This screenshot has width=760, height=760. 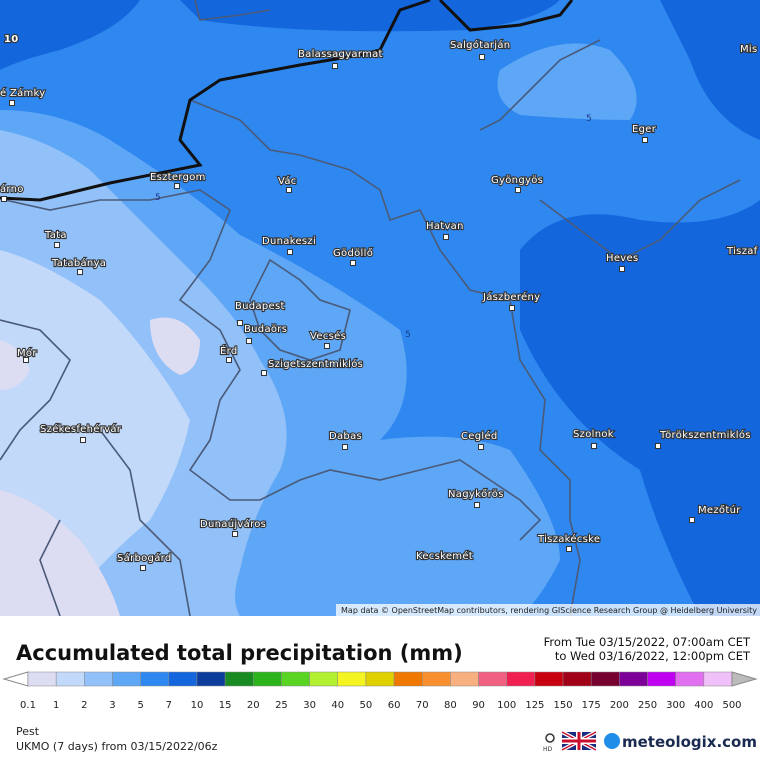 I want to click on place-label: Szolnok, so click(x=593, y=434).